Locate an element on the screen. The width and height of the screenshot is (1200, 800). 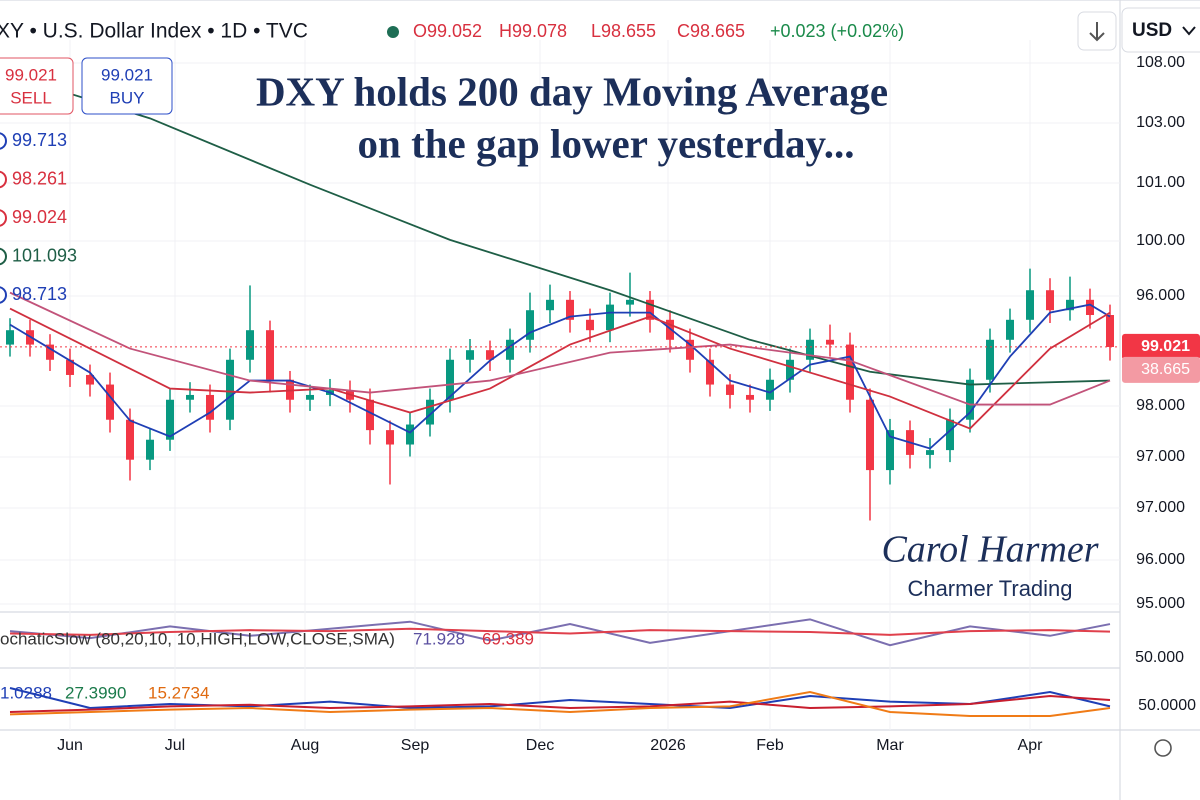
signature-name: Carol Harmer is located at coordinates (989, 550).